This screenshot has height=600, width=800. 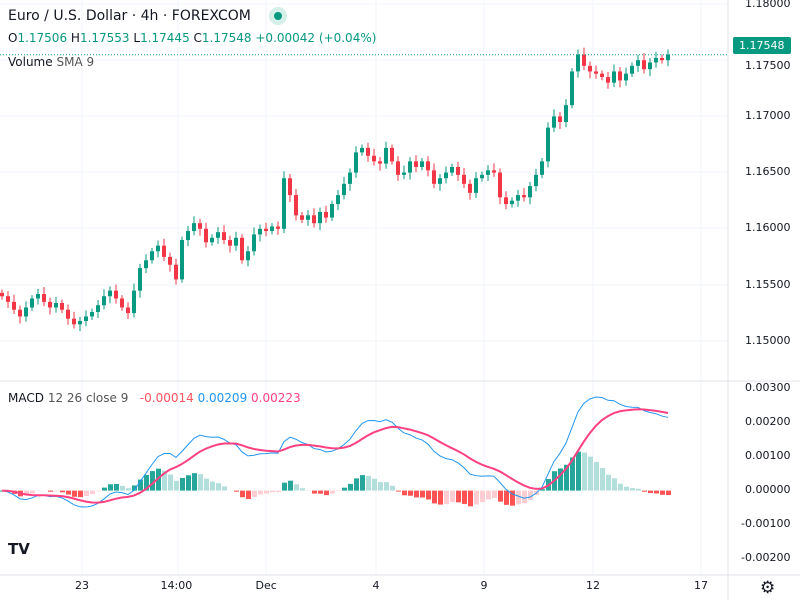 What do you see at coordinates (768, 65) in the screenshot?
I see `price-tick-label: 1.17500` at bounding box center [768, 65].